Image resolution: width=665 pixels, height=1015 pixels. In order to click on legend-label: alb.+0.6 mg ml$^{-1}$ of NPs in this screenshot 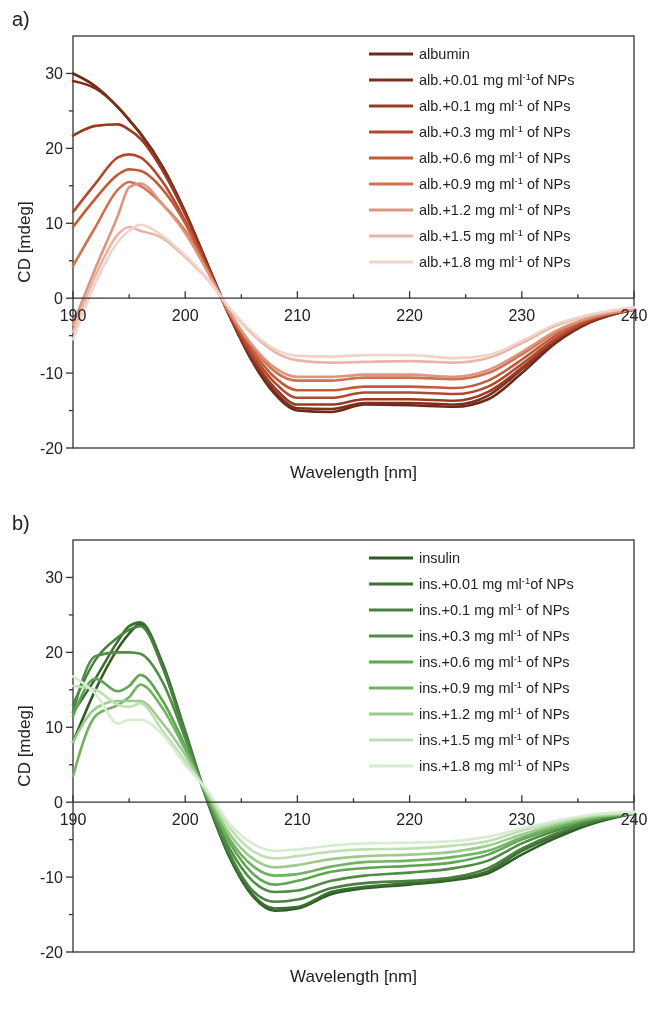, I will do `click(495, 157)`.